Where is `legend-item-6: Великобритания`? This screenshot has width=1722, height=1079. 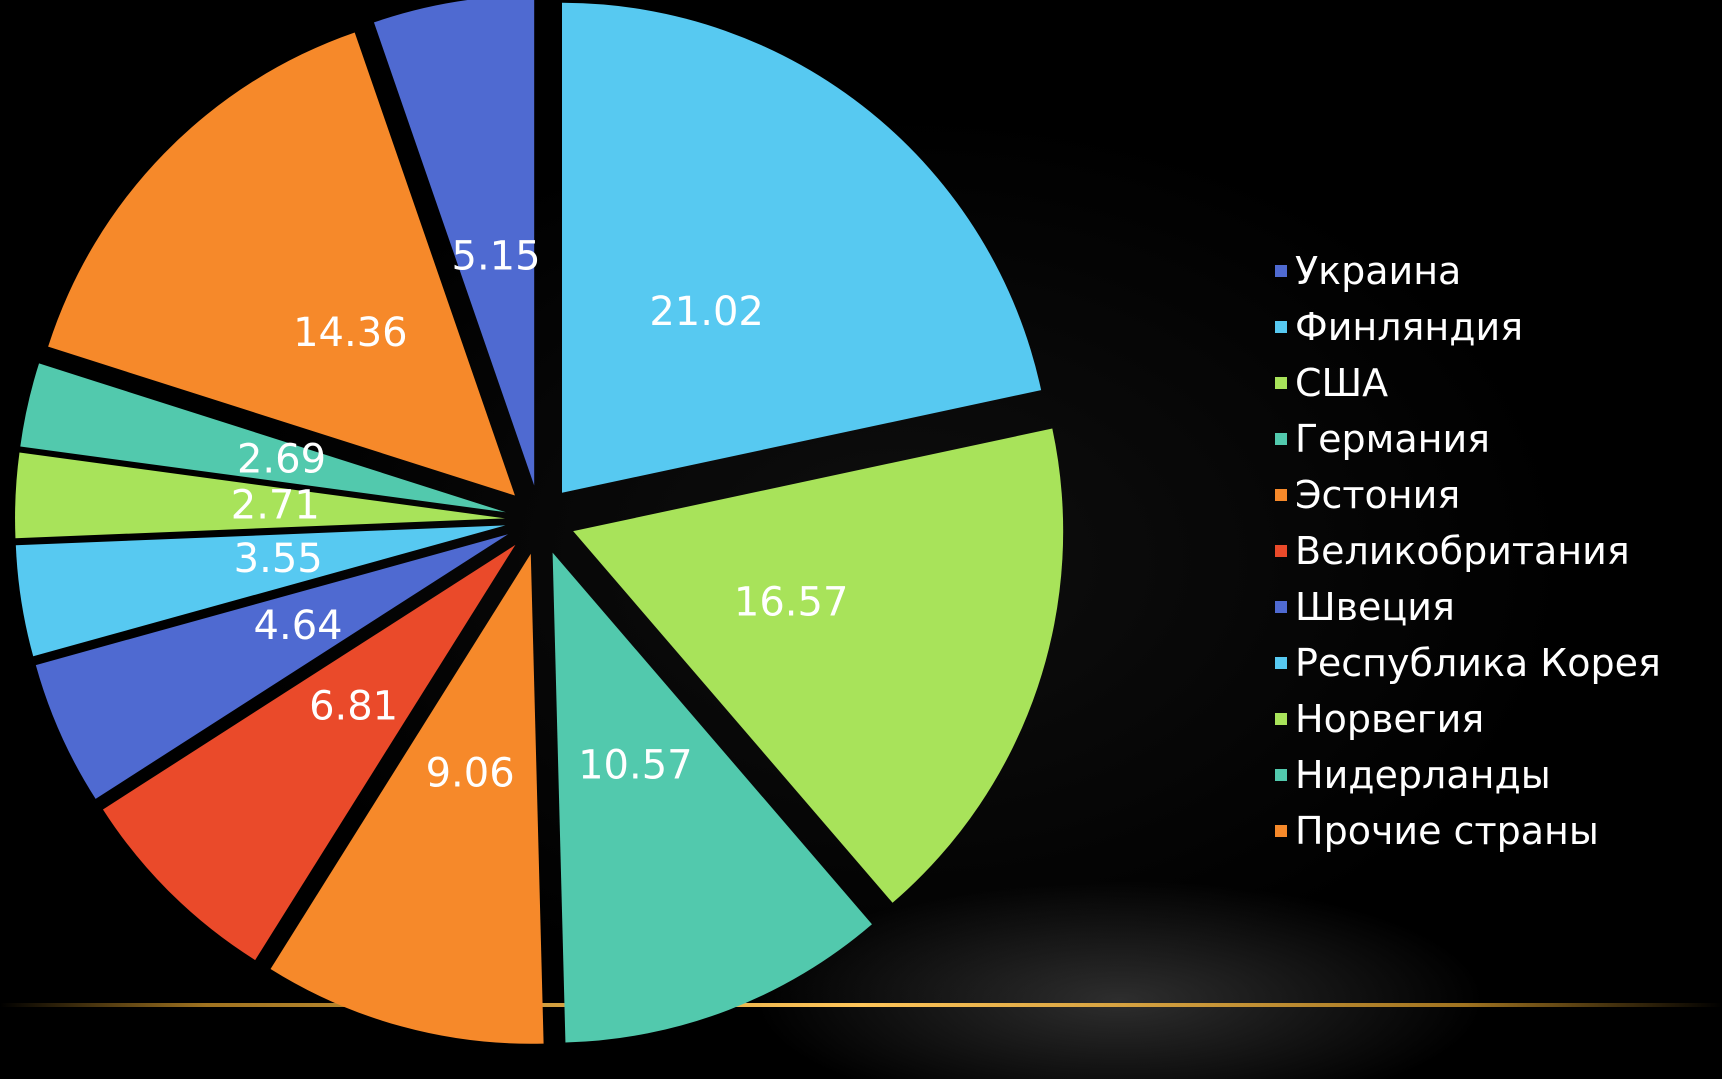 legend-item-6: Великобритания is located at coordinates (1468, 551).